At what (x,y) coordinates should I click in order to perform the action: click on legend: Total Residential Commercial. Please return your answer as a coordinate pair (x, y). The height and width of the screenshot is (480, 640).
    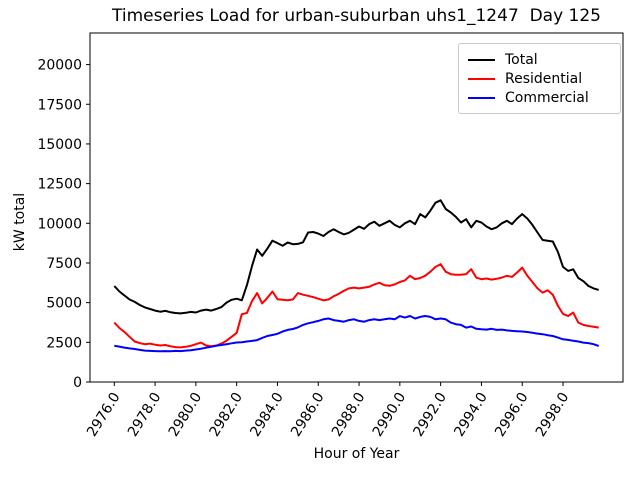
    Looking at the image, I should click on (539, 78).